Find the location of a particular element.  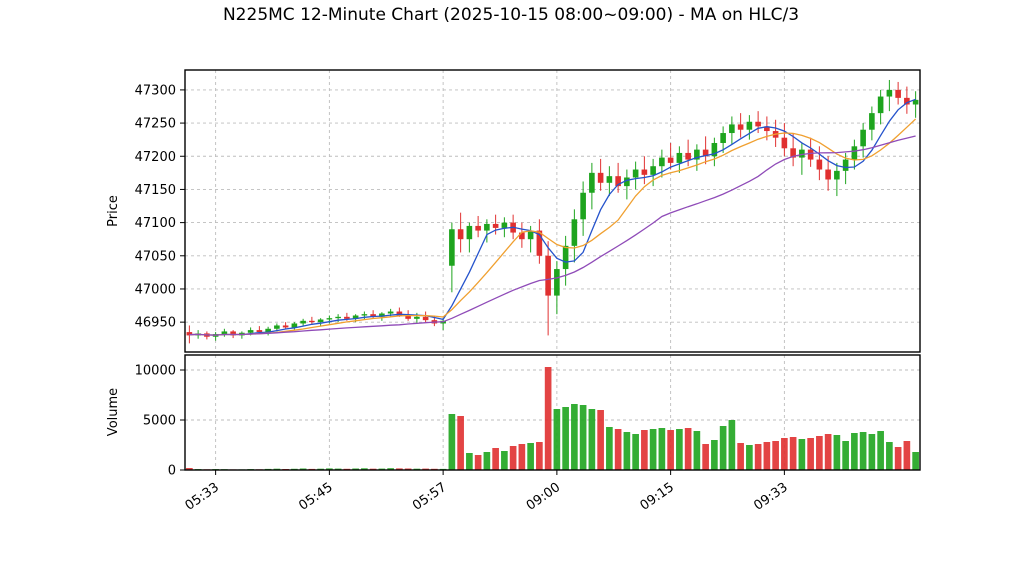

volume-tick-label: 10000 is located at coordinates (155, 371).